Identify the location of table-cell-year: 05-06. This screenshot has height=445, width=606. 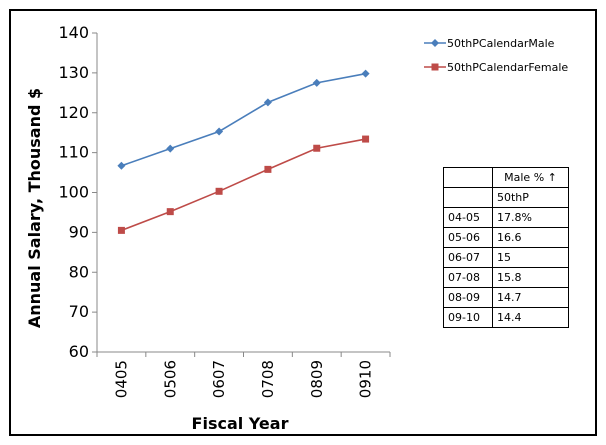
(468, 237).